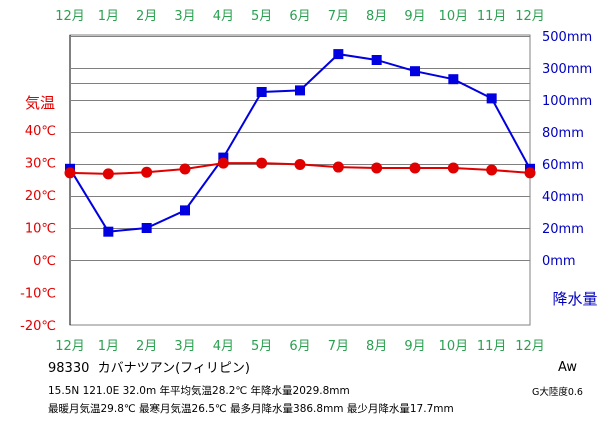  What do you see at coordinates (40, 229) in the screenshot?
I see `temp-tick-label: 10℃` at bounding box center [40, 229].